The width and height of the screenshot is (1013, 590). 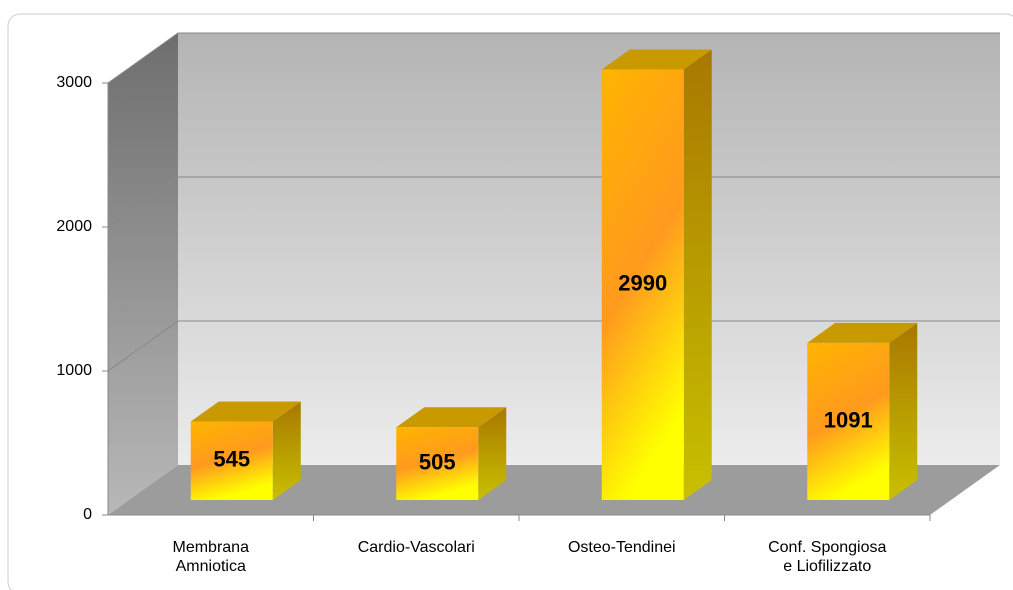 What do you see at coordinates (621, 547) in the screenshot?
I see `x-tick-label: Osteo-Tendinei` at bounding box center [621, 547].